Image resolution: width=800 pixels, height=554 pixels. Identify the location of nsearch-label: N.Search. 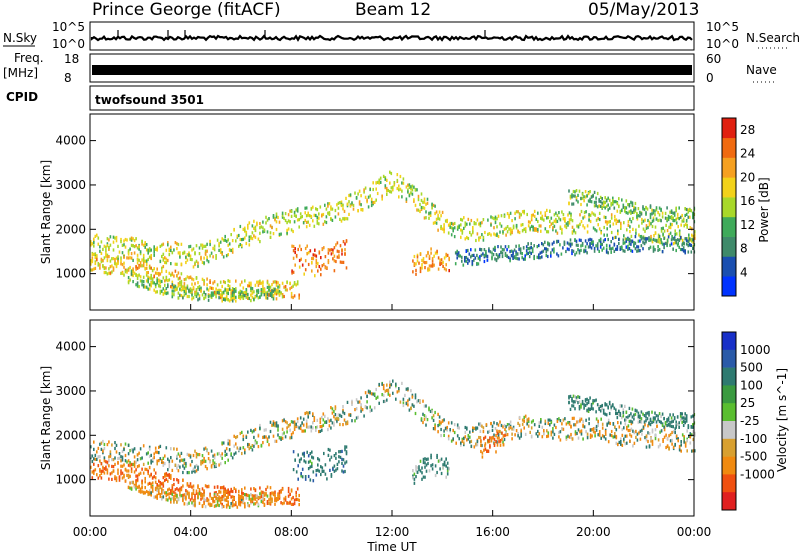
(773, 38).